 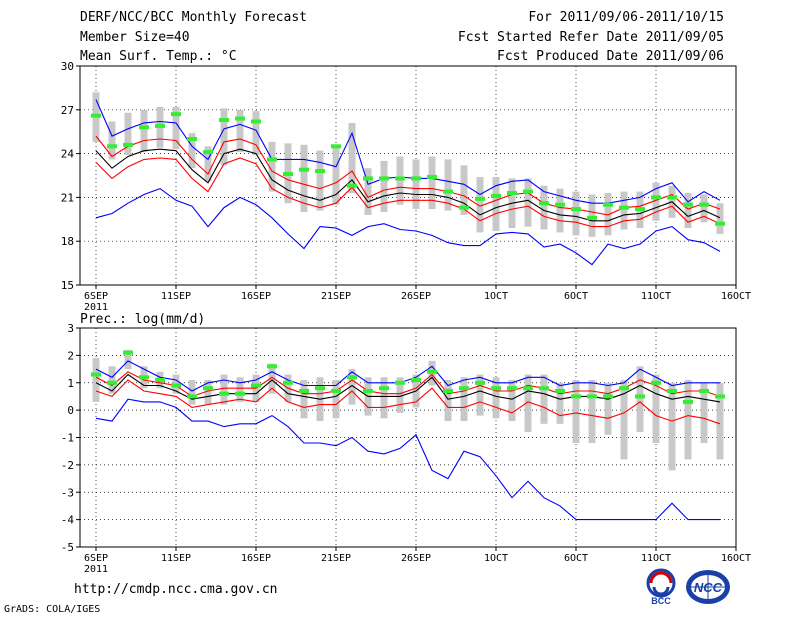 I want to click on source-url: http://cmdp.ncc.cma.gov.cn, so click(x=176, y=589).